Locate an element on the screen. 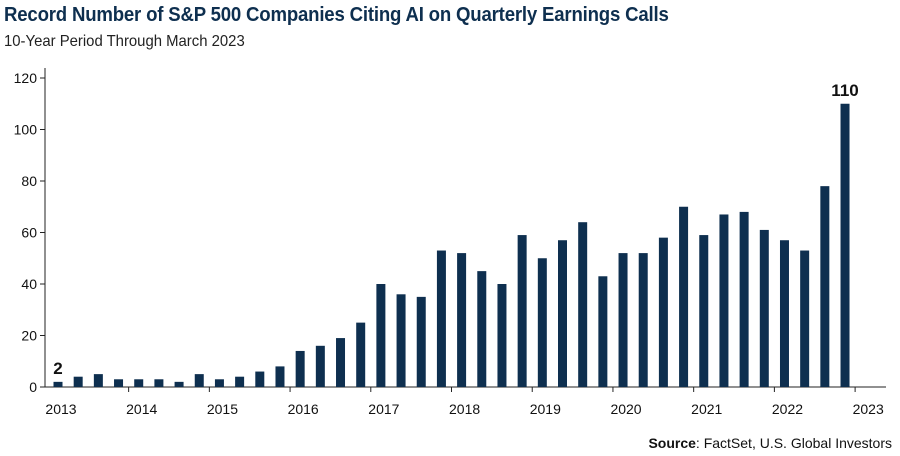  x-tick-label: 2021 is located at coordinates (706, 409).